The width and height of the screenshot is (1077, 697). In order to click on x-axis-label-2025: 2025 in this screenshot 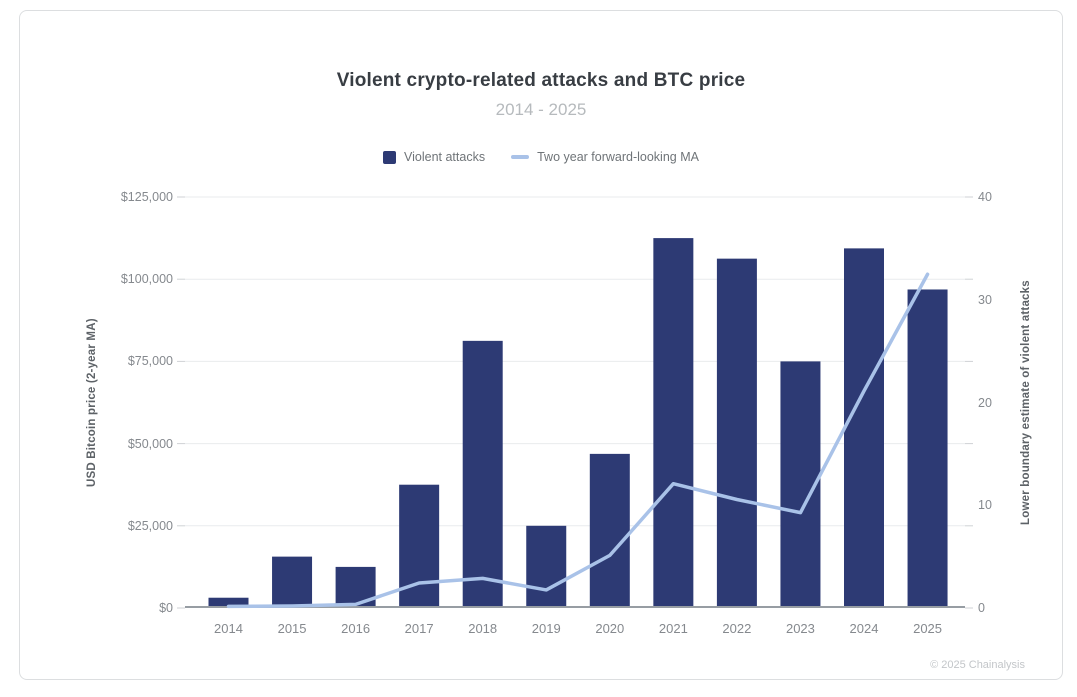, I will do `click(928, 628)`.